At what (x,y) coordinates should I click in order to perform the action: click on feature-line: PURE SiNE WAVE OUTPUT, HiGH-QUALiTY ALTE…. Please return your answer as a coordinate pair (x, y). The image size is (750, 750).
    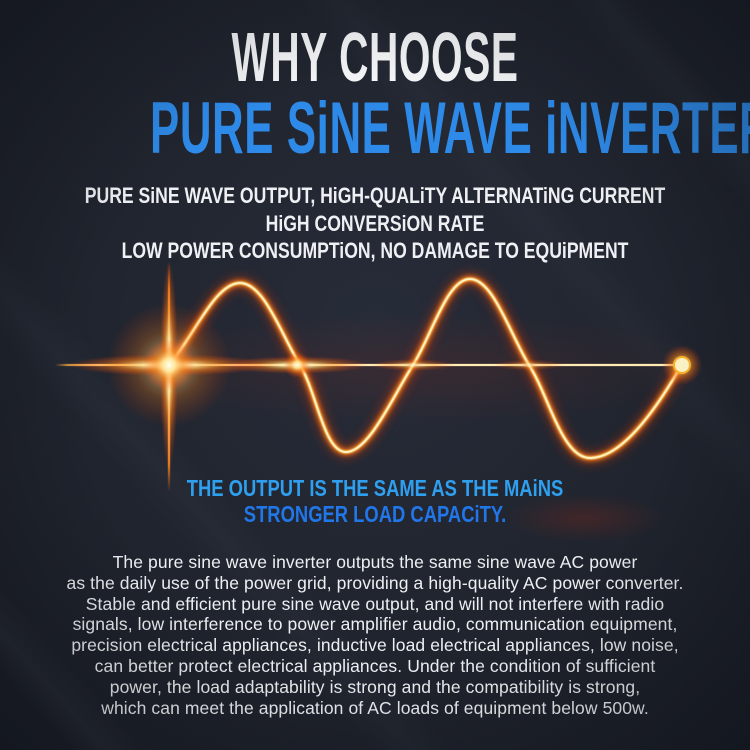
    Looking at the image, I should click on (375, 195).